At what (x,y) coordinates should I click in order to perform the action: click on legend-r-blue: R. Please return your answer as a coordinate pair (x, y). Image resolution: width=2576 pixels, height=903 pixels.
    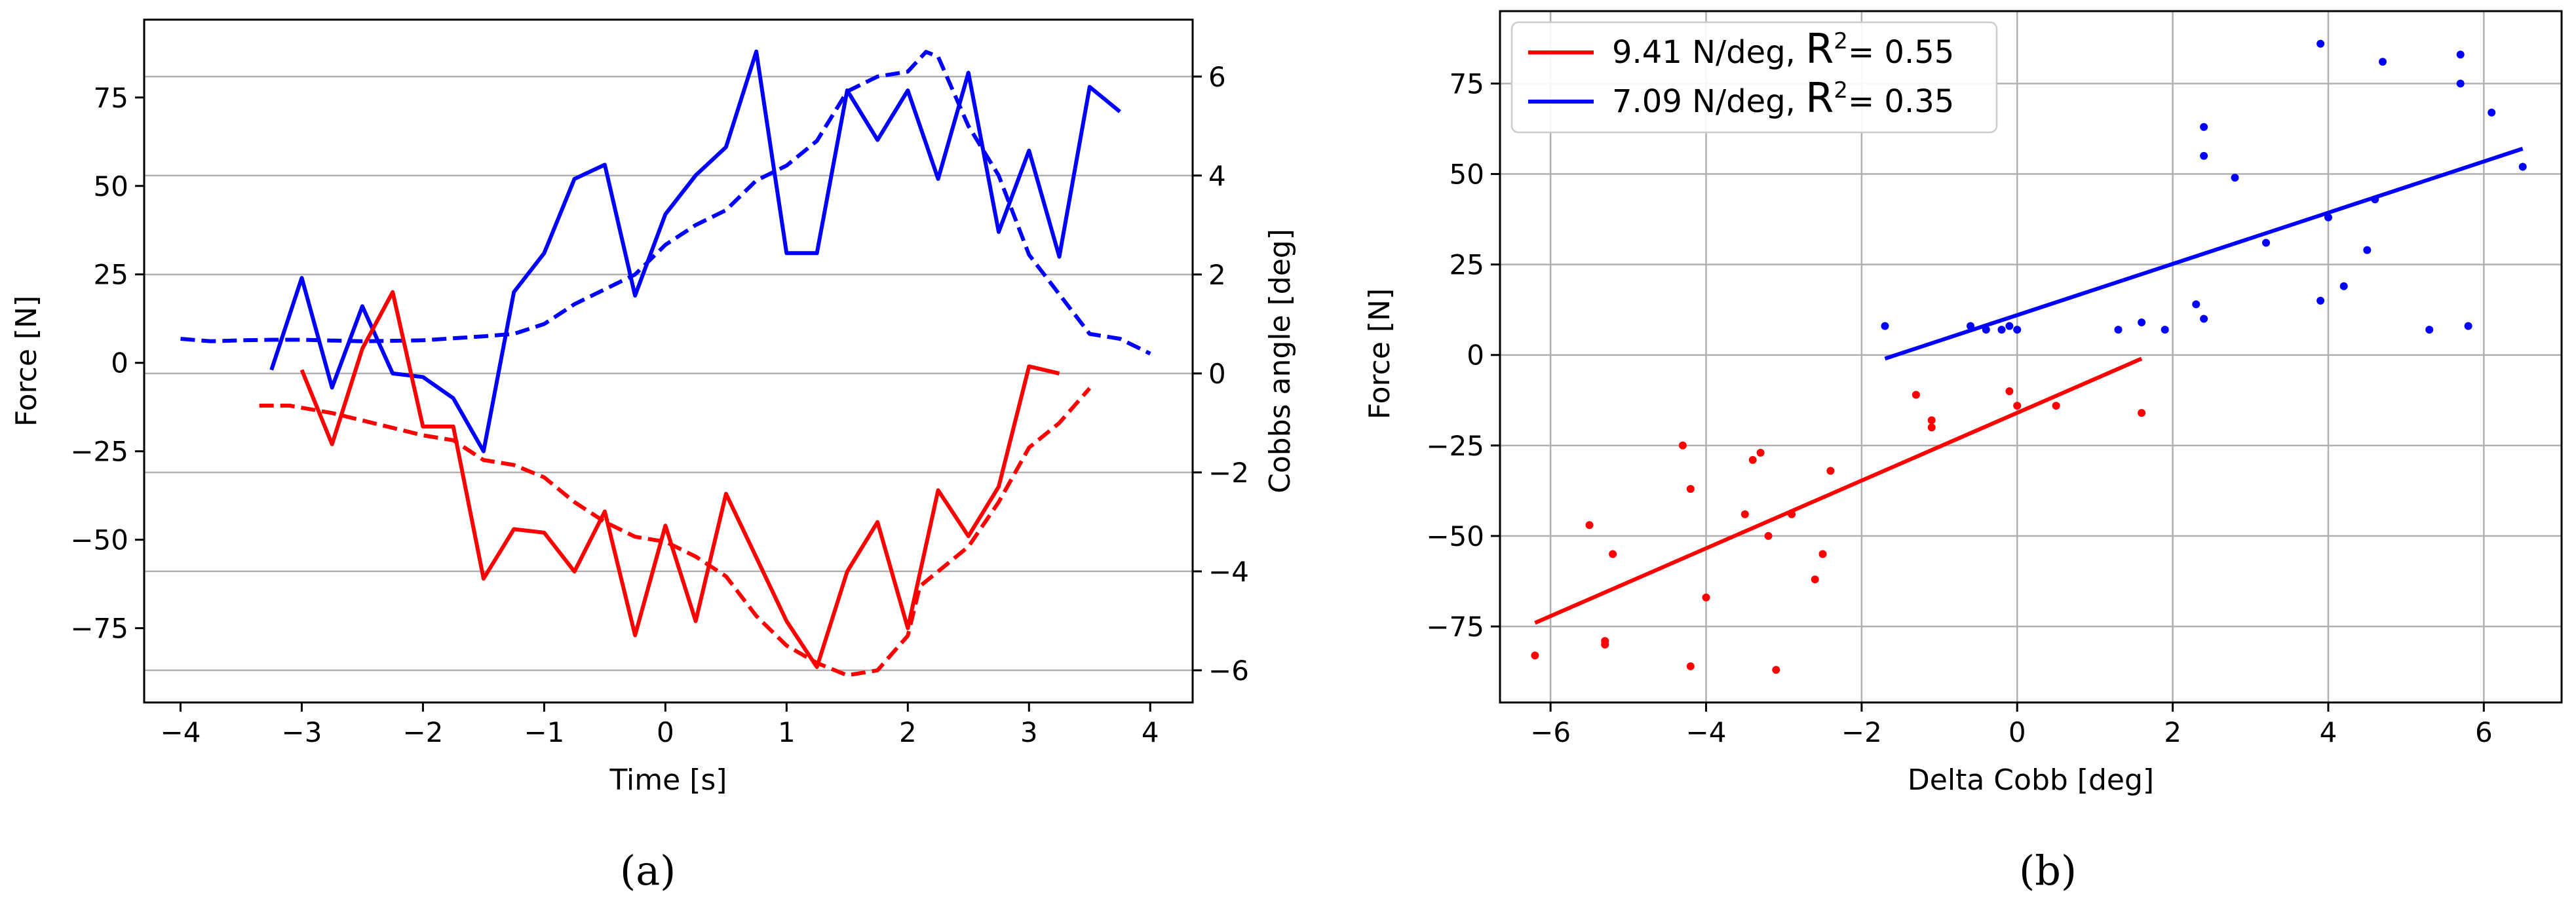
    Looking at the image, I should click on (1819, 98).